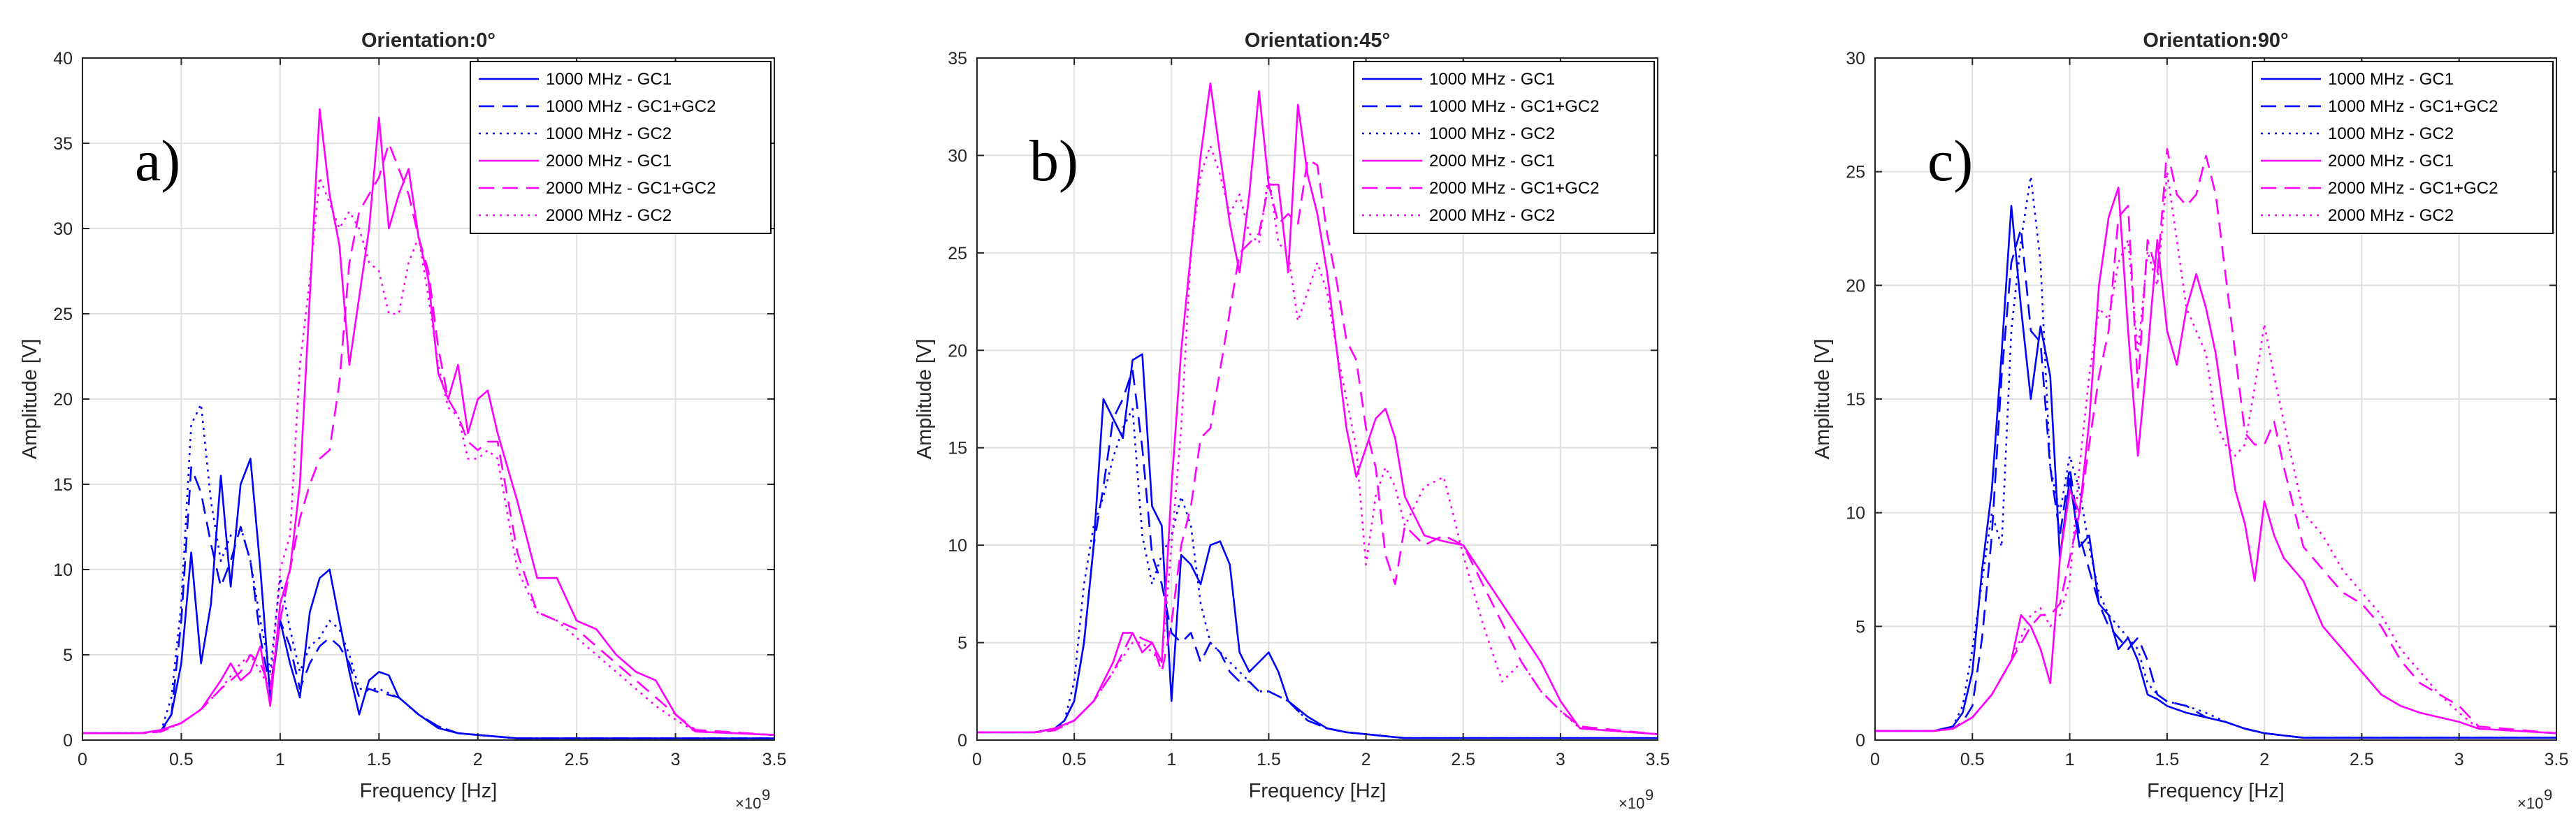 The image size is (2576, 840). I want to click on panel-letter: c), so click(1950, 162).